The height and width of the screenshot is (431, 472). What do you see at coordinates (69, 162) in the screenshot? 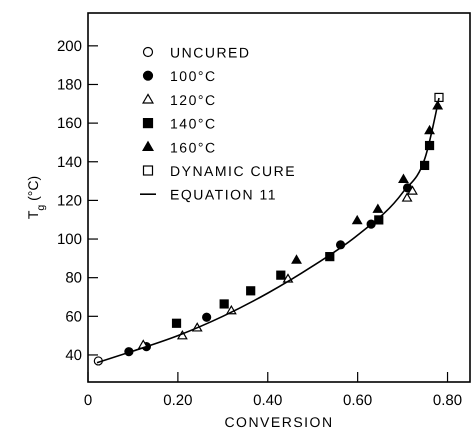
I see `y-tick-label: 140` at bounding box center [69, 162].